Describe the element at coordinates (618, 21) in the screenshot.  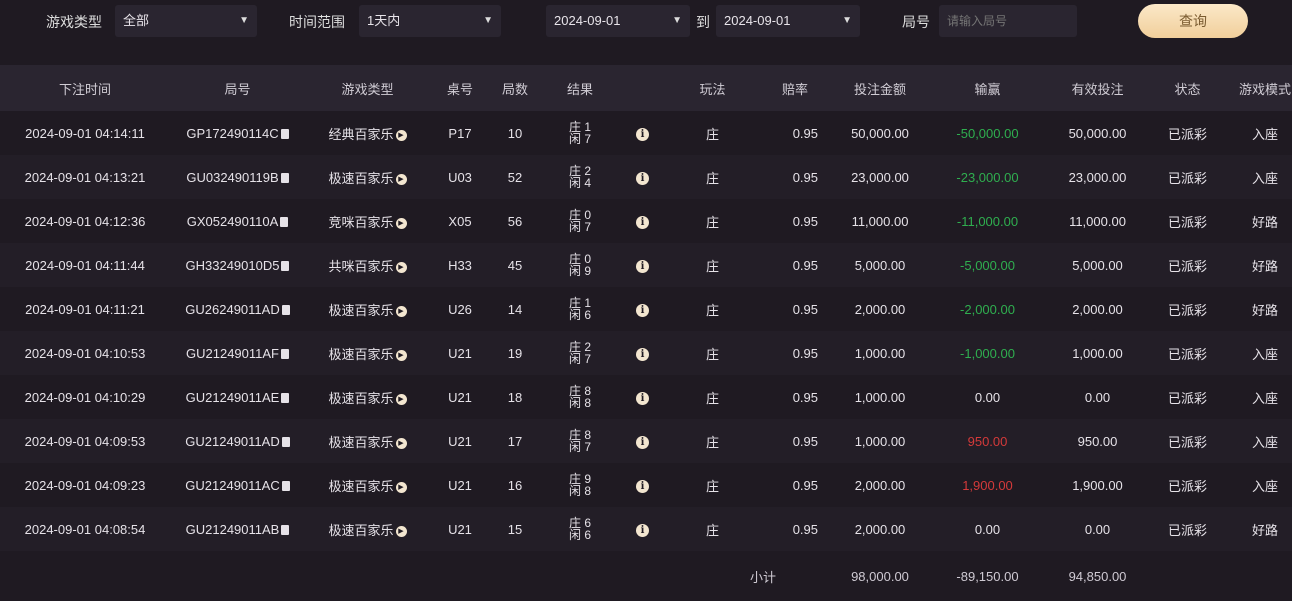
I see `date-from-select: 2024-09-01 ▼` at that location.